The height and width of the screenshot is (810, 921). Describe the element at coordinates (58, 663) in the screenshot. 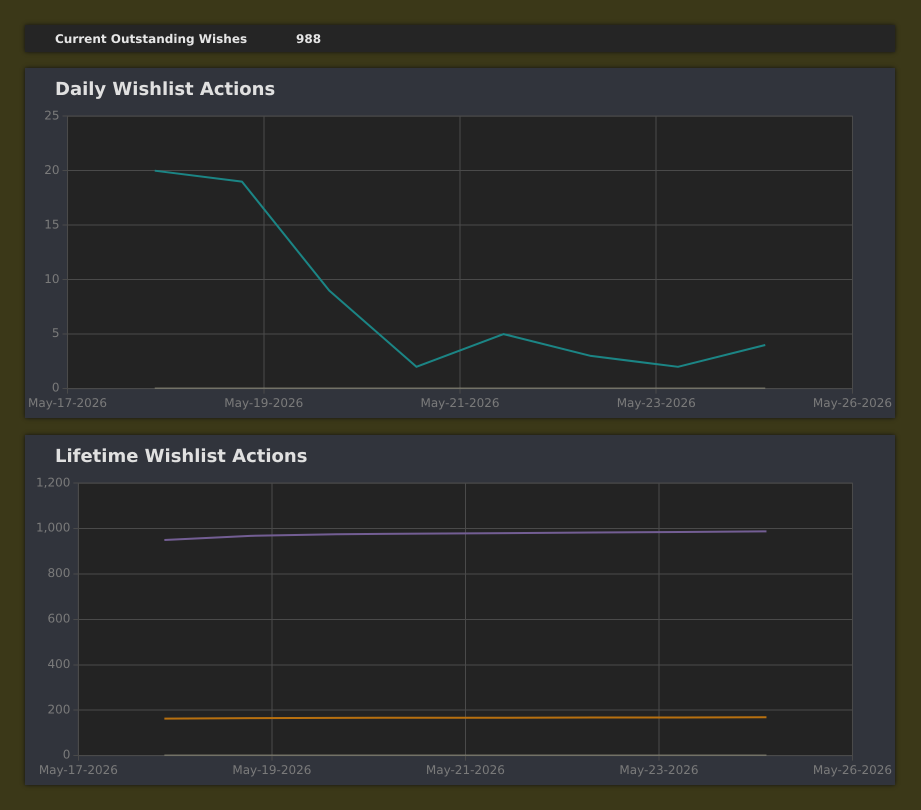

I see `y-tick-label: 400` at that location.